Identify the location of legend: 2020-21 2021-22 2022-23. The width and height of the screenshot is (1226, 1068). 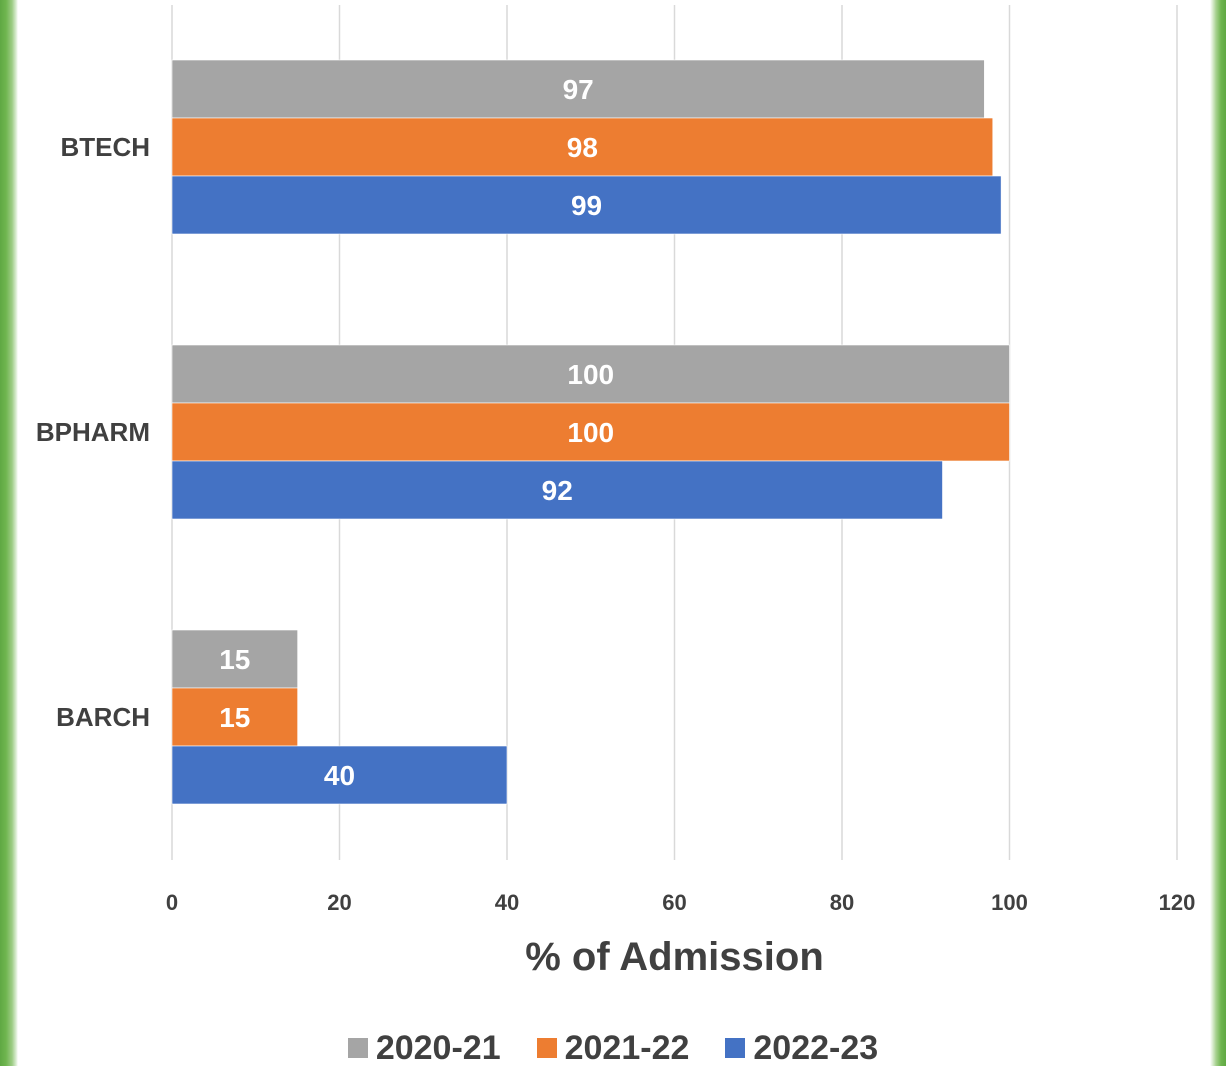
(613, 1048).